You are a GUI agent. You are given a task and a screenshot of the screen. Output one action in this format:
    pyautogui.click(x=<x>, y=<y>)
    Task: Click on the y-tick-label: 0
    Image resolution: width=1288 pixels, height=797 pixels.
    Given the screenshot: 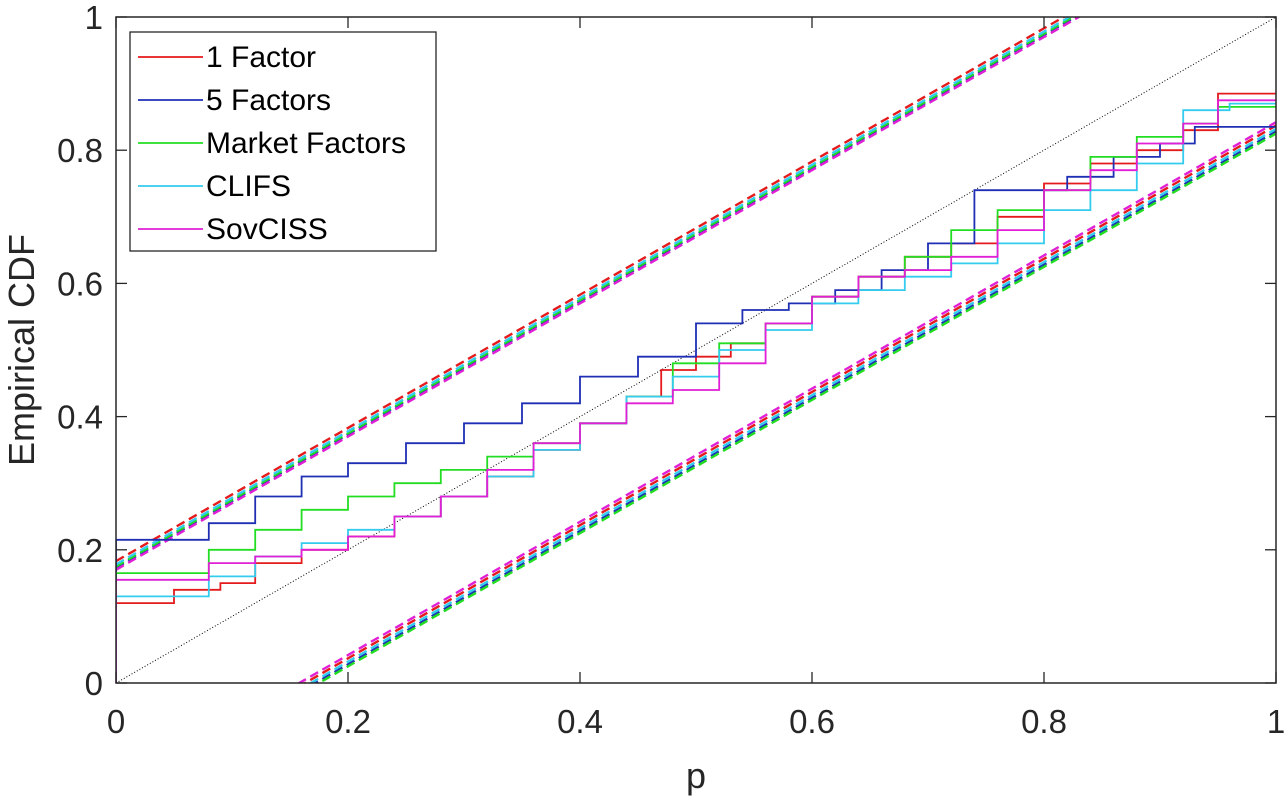 What is the action you would take?
    pyautogui.click(x=94, y=683)
    